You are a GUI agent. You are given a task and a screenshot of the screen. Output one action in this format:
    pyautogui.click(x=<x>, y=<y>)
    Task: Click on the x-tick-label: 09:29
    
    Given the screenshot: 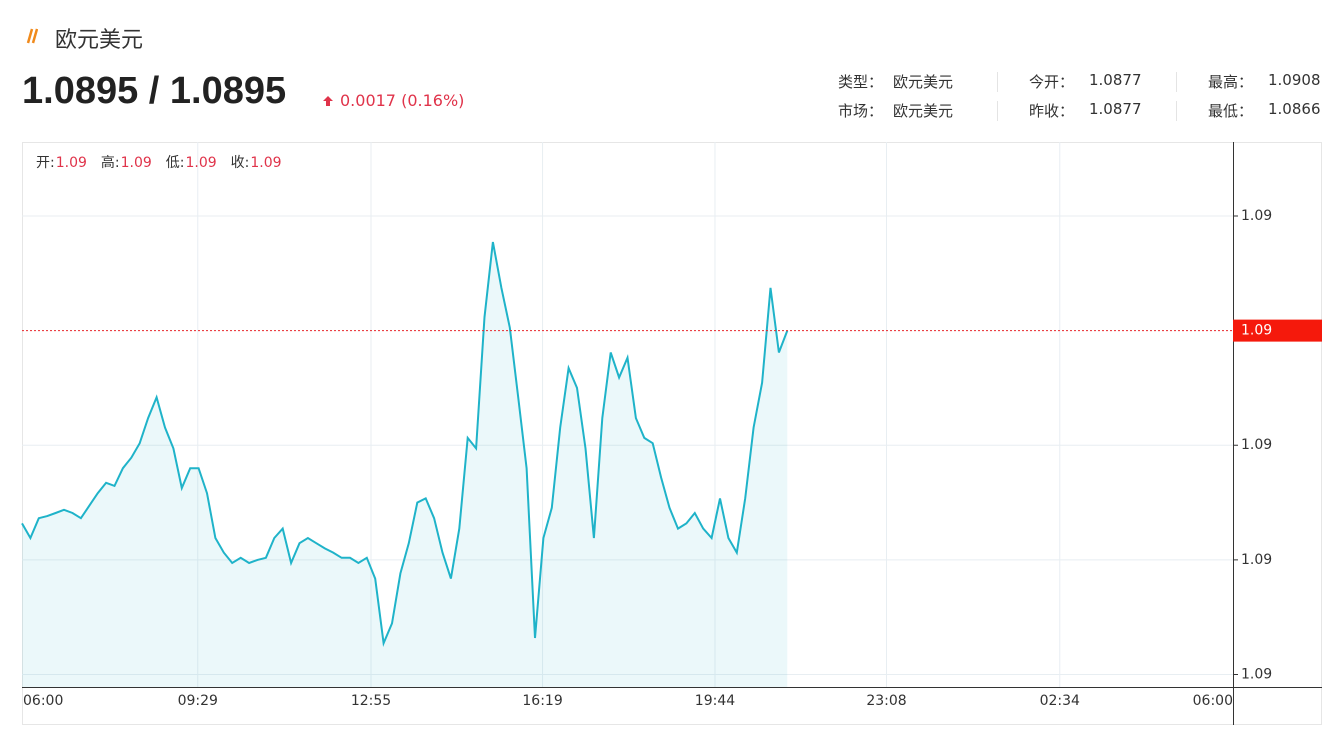 What is the action you would take?
    pyautogui.click(x=198, y=701)
    